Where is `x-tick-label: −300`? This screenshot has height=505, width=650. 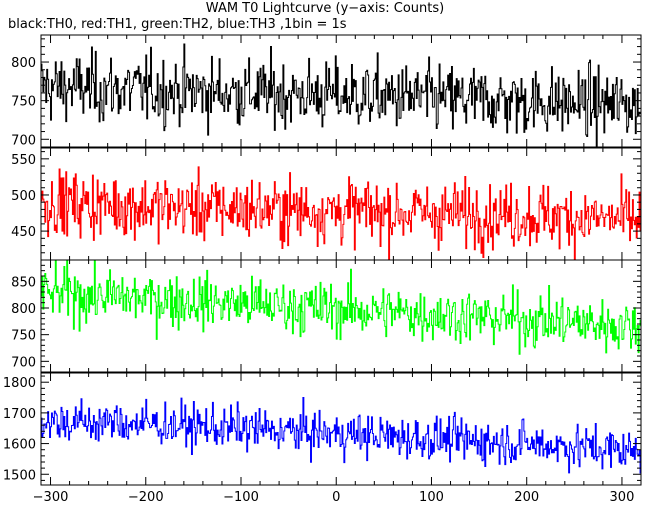
x-tick-label: −300 is located at coordinates (51, 497).